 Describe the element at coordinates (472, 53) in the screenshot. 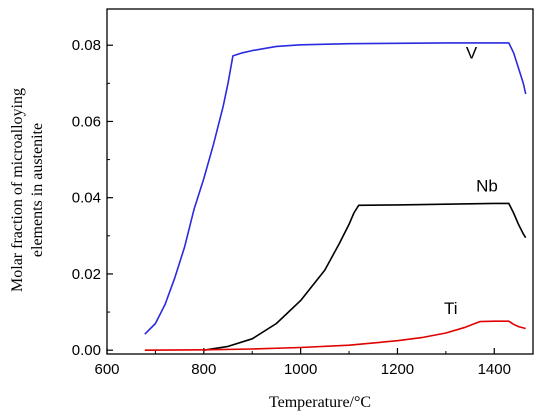

I see `series-label-v: V` at that location.